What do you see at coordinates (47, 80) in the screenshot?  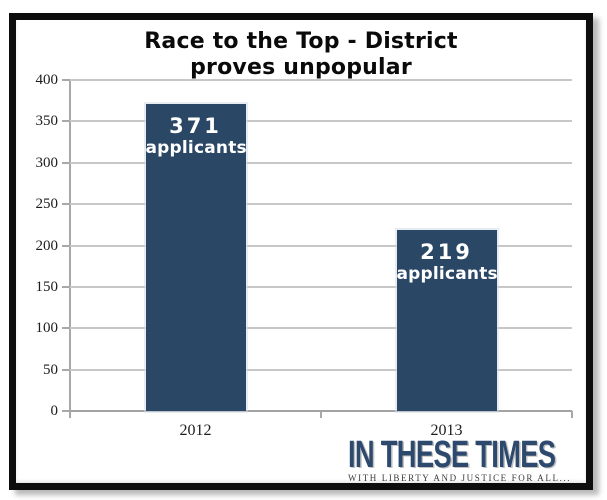 I see `y-axis-tick-label: 400` at bounding box center [47, 80].